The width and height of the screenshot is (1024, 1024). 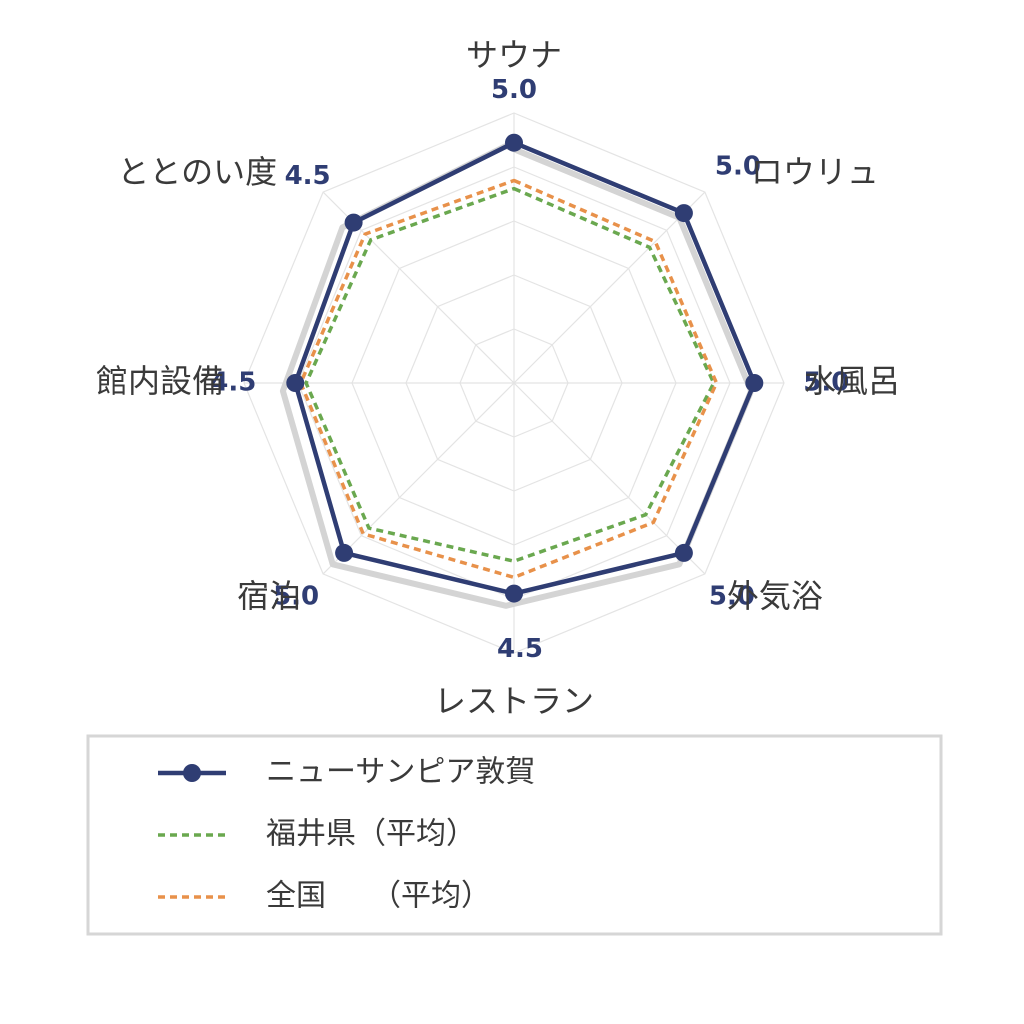 I want to click on axis-label: 外気浴, so click(x=775, y=596).